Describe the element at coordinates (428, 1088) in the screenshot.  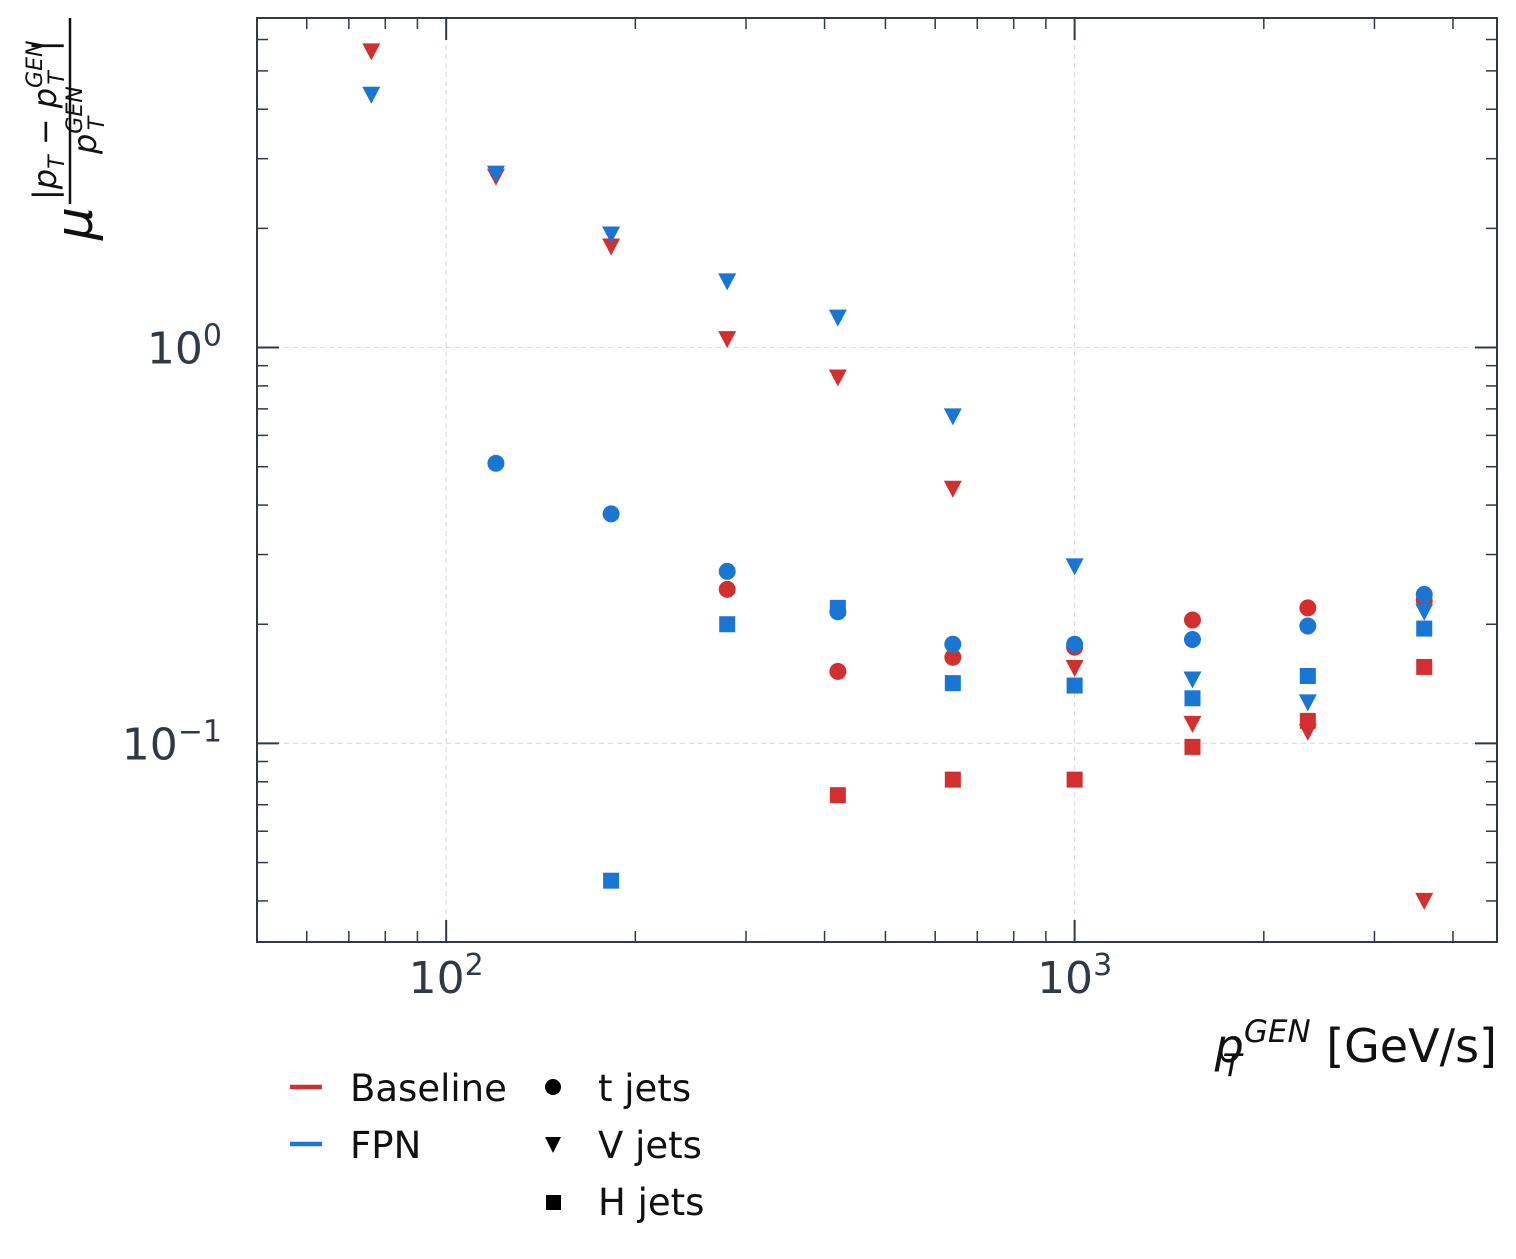
I see `legend-label-baseline: Baseline` at that location.